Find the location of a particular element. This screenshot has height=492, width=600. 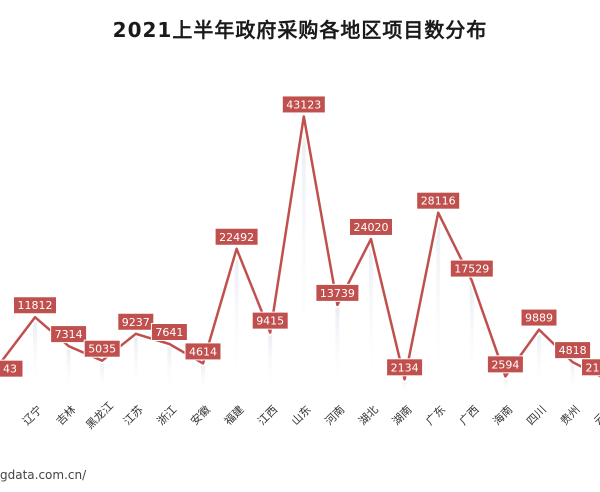

data-label: 2594 is located at coordinates (505, 364).